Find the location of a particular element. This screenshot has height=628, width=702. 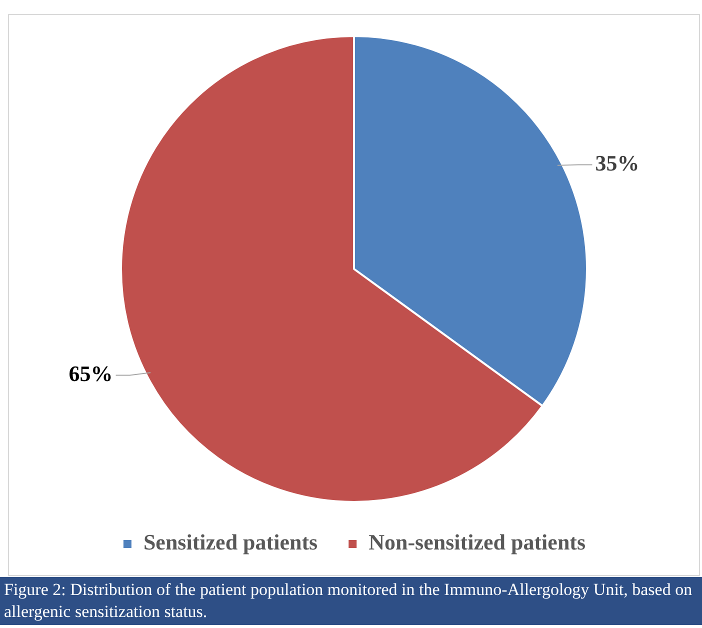

legend-label: Sensitized patients is located at coordinates (230, 542).